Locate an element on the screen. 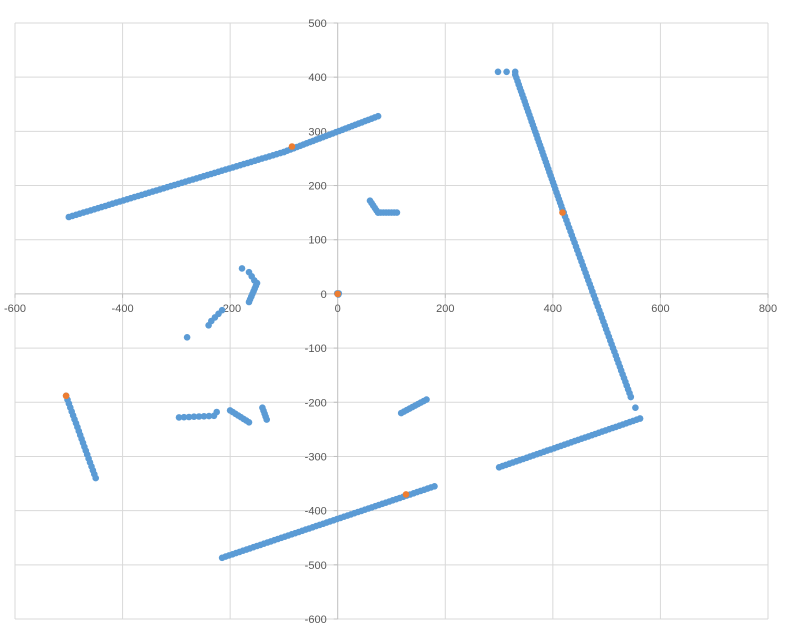  y-tick-label: -300 is located at coordinates (316, 457).